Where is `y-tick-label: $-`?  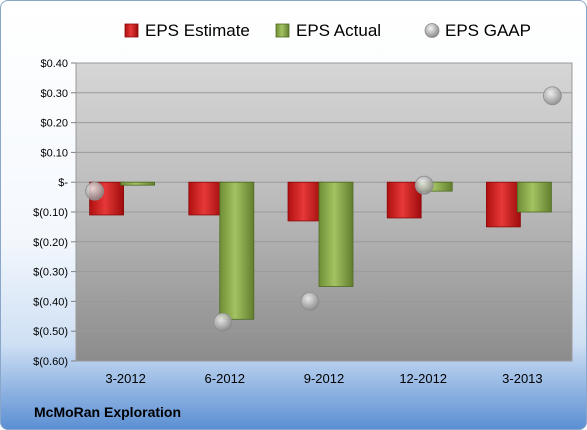
y-tick-label: $- is located at coordinates (63, 183).